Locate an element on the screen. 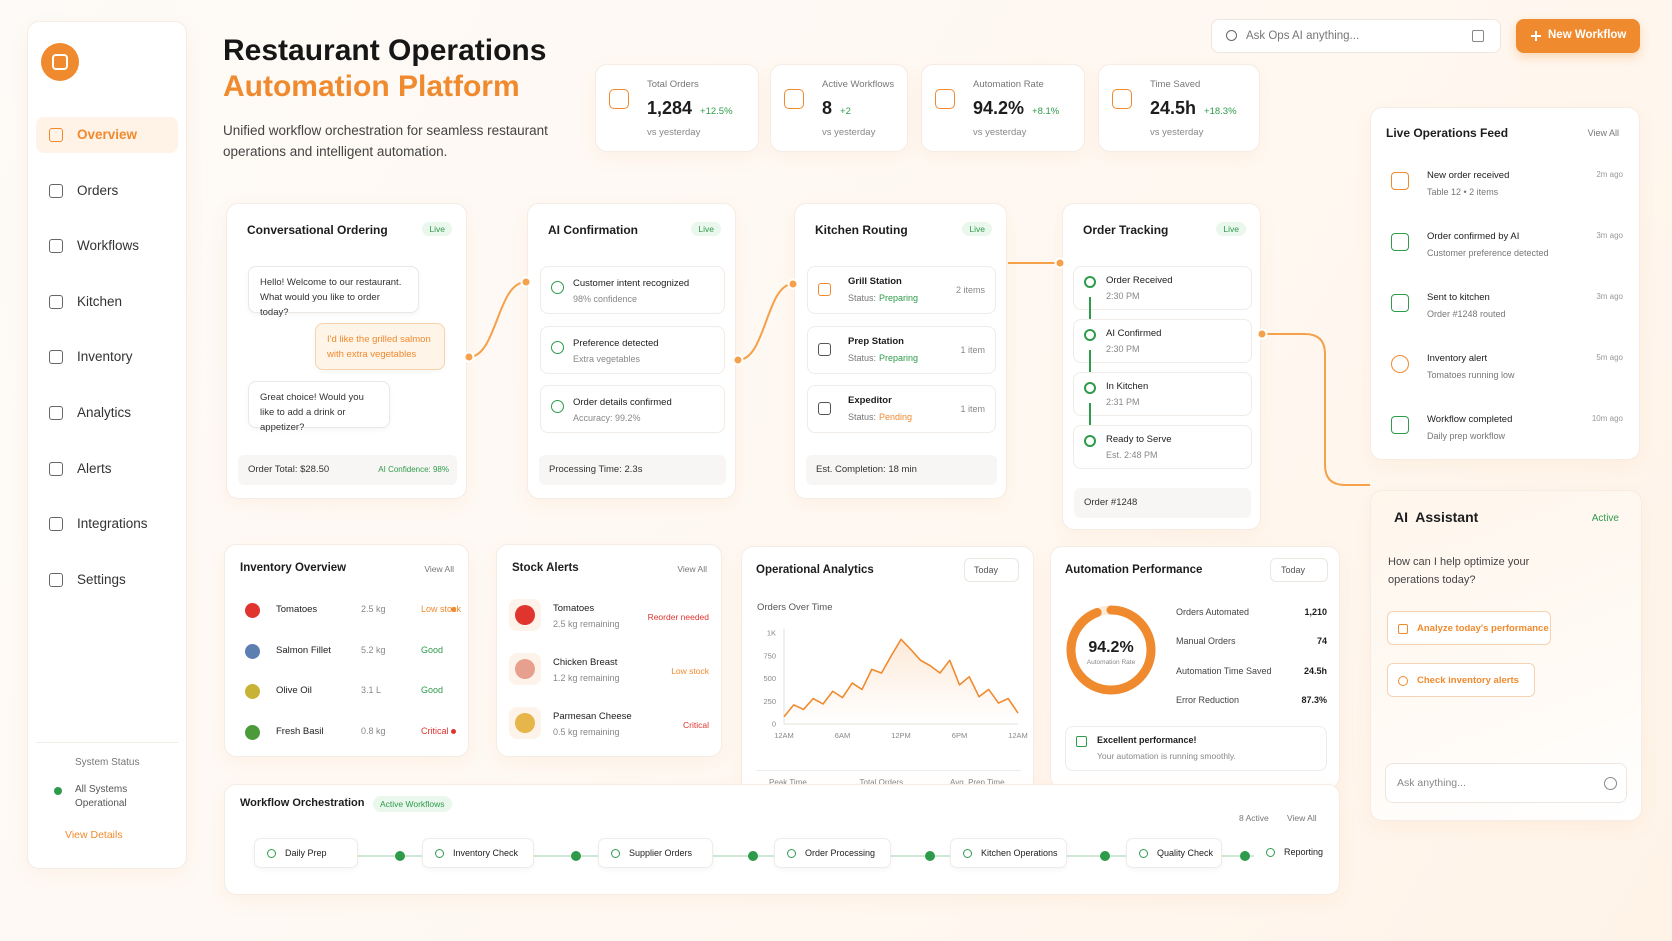 Image resolution: width=1672 pixels, height=941 pixels. metric-value: 24.5h is located at coordinates (1315, 670).